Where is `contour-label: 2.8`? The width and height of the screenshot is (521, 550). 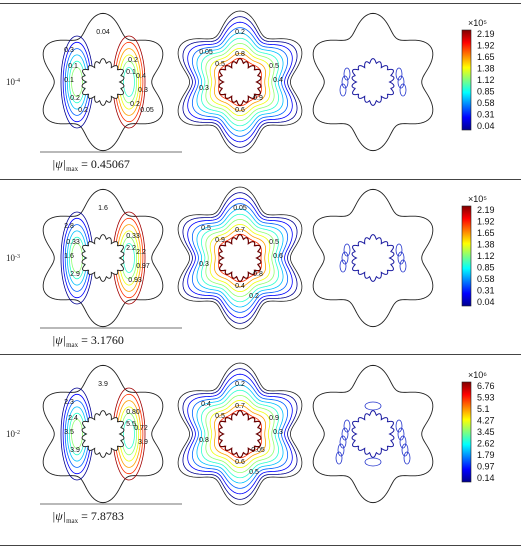
contour-label: 2.8 is located at coordinates (69, 226).